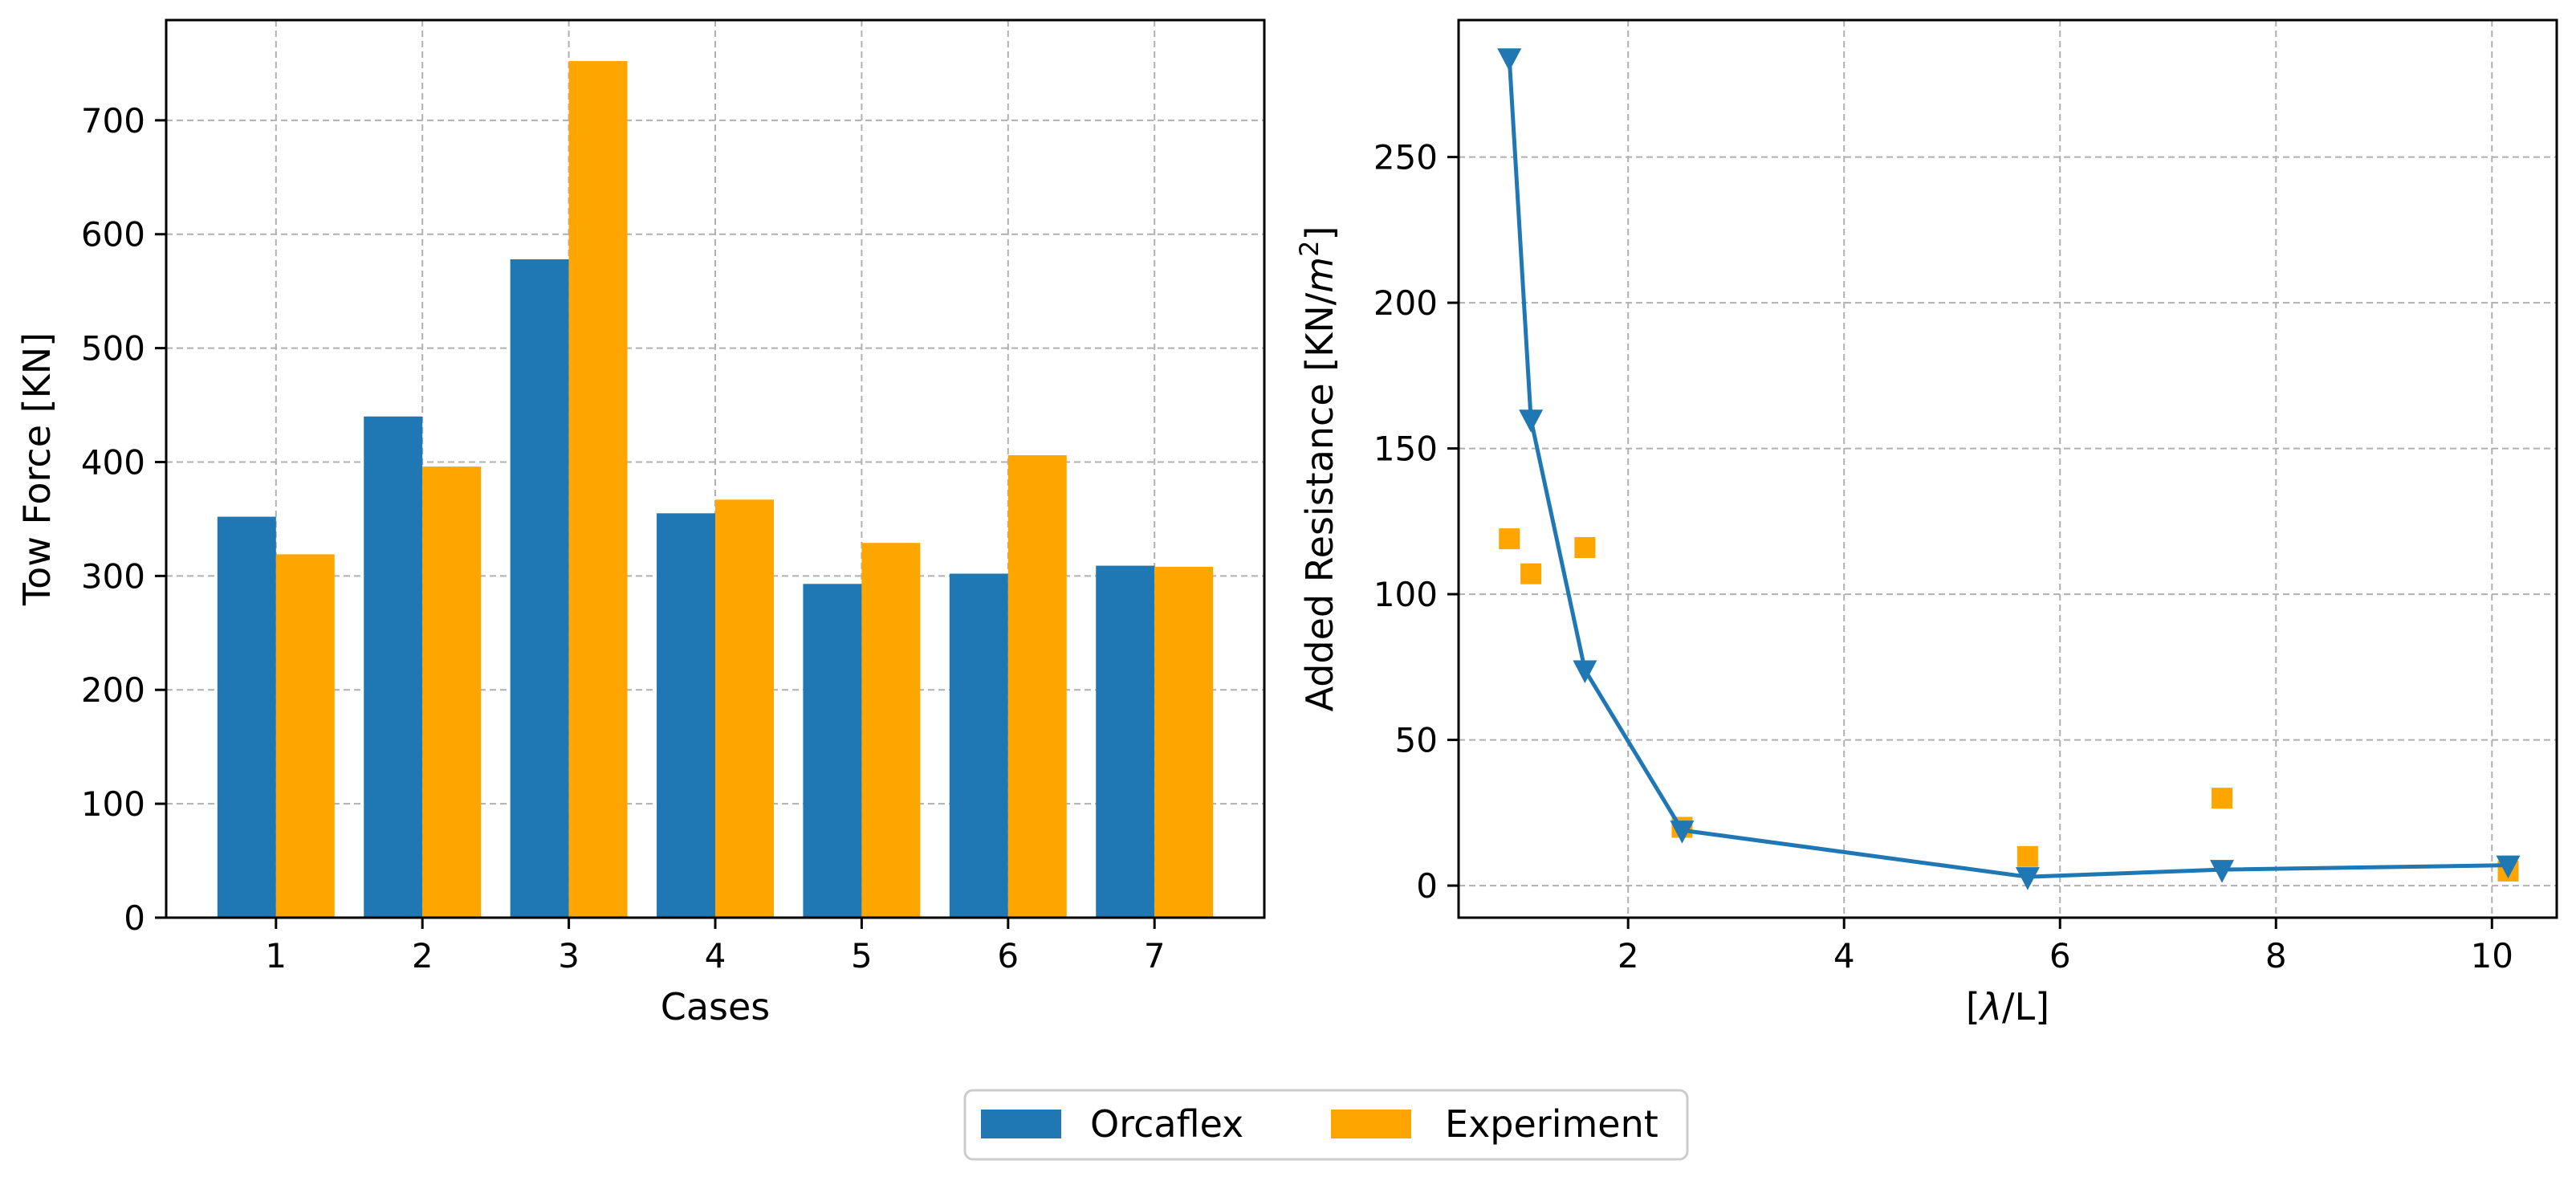 The width and height of the screenshot is (2576, 1181). What do you see at coordinates (715, 955) in the screenshot?
I see `bar-x-tick-label: 4` at bounding box center [715, 955].